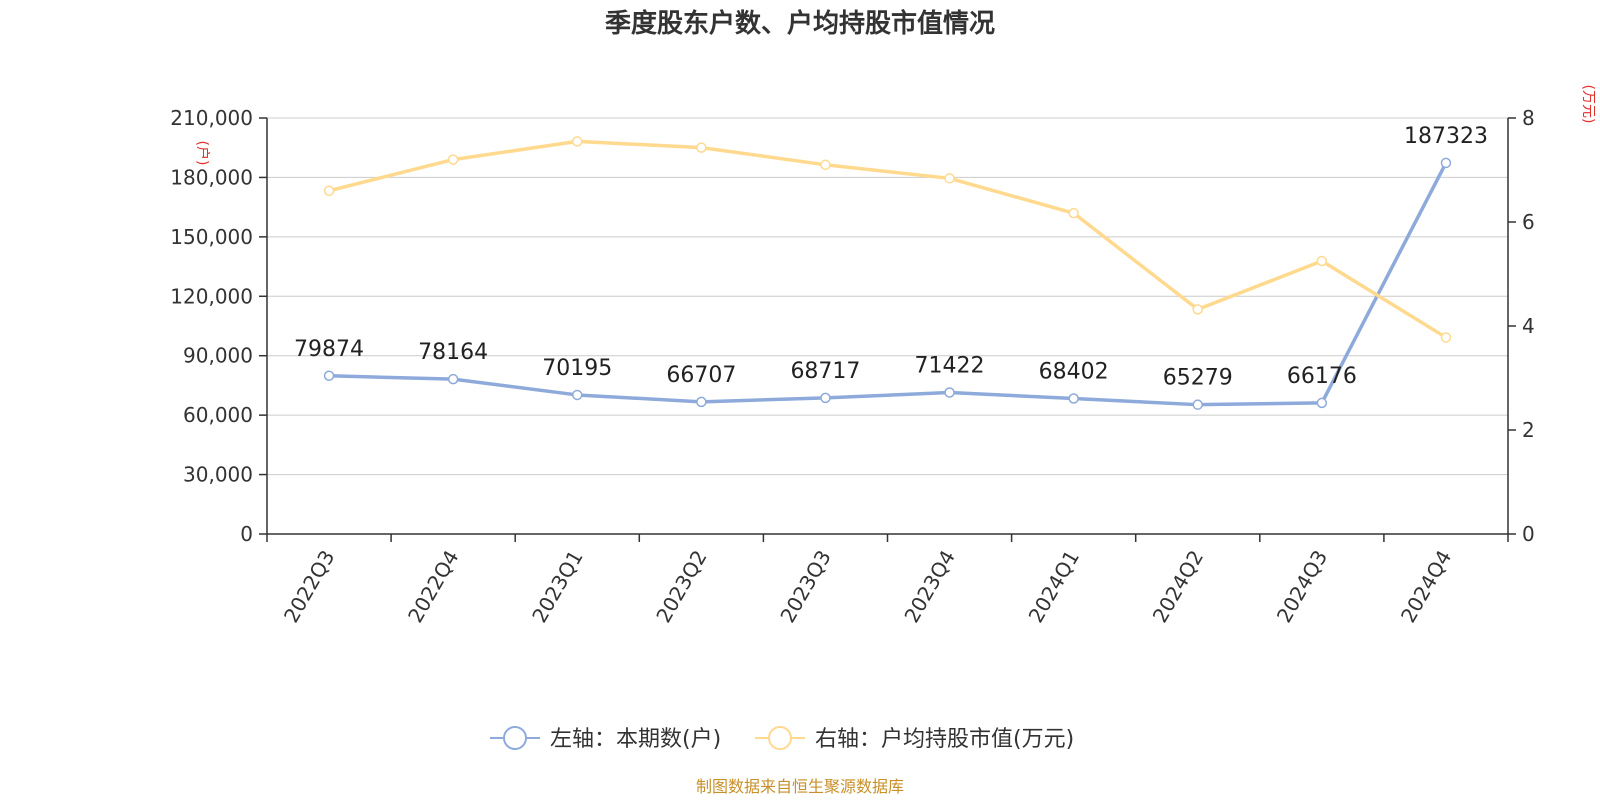 Image resolution: width=1600 pixels, height=800 pixels. What do you see at coordinates (1198, 378) in the screenshot?
I see `data-label: 65279` at bounding box center [1198, 378].